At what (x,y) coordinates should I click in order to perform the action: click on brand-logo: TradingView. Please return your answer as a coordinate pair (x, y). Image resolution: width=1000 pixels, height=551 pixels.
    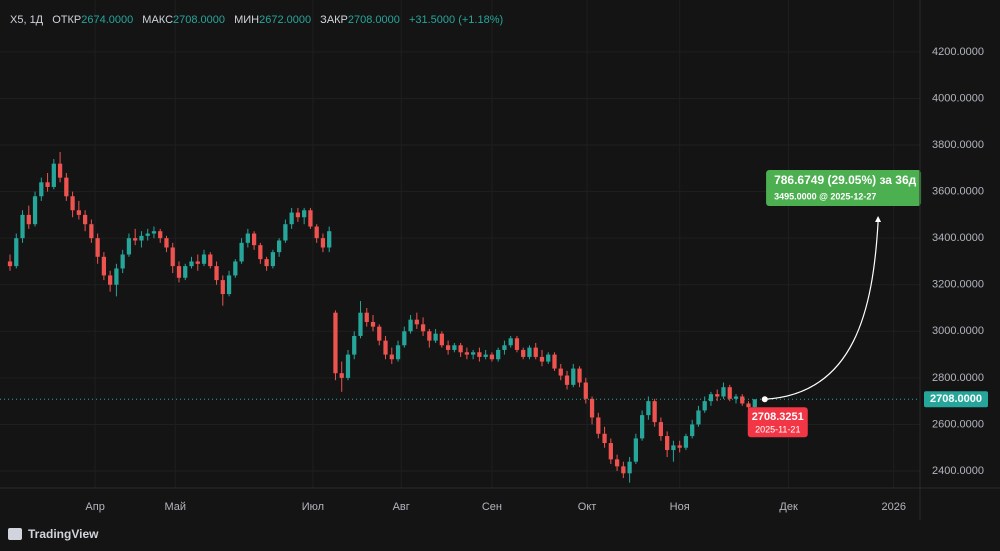
    Looking at the image, I should click on (53, 534).